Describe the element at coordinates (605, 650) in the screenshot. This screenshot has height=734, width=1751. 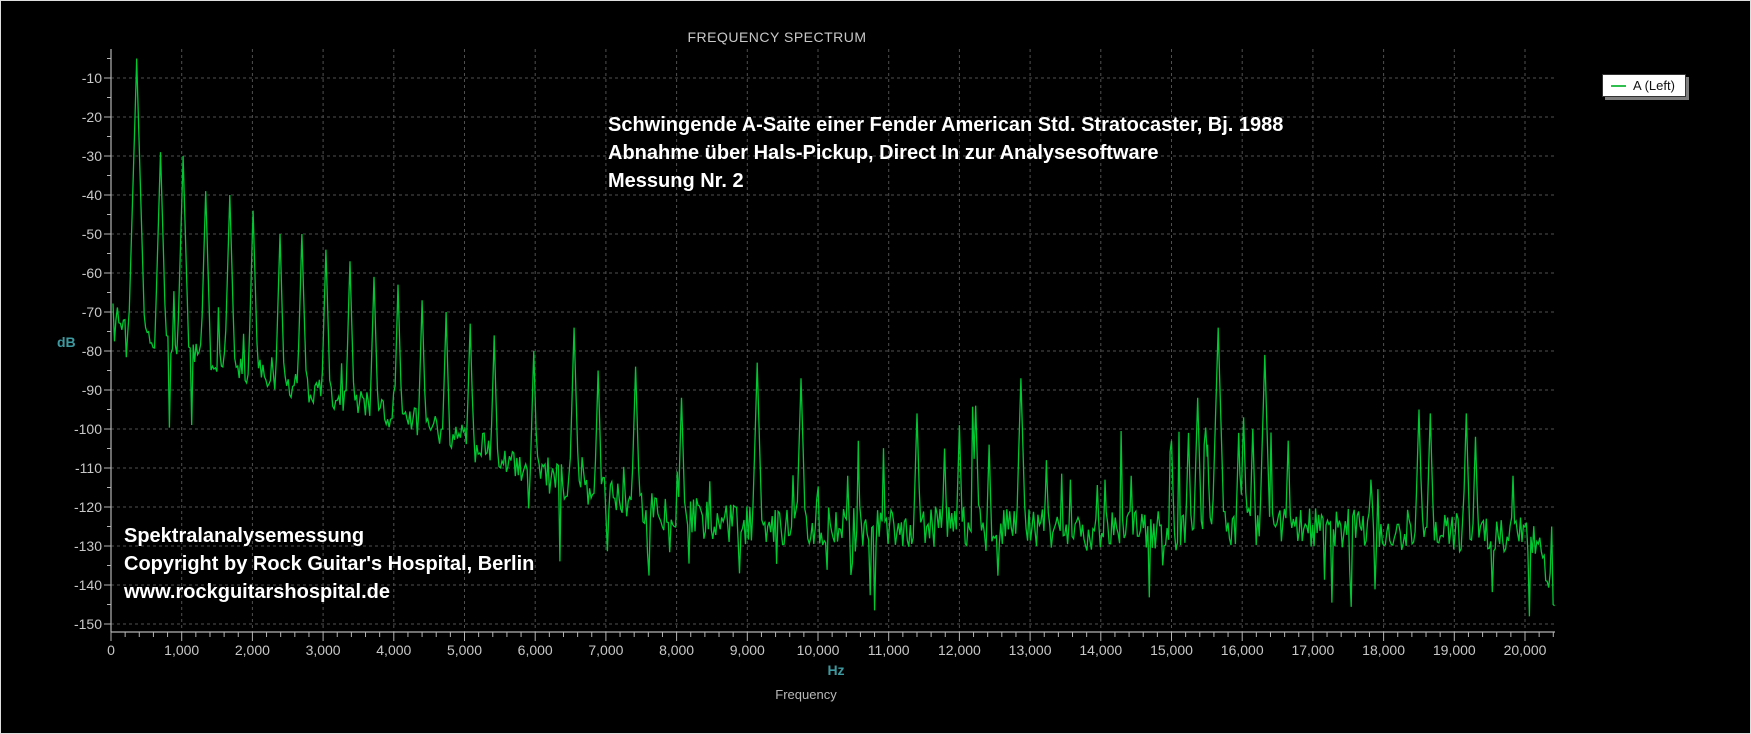
I see `x-tick-label: 7,000` at that location.